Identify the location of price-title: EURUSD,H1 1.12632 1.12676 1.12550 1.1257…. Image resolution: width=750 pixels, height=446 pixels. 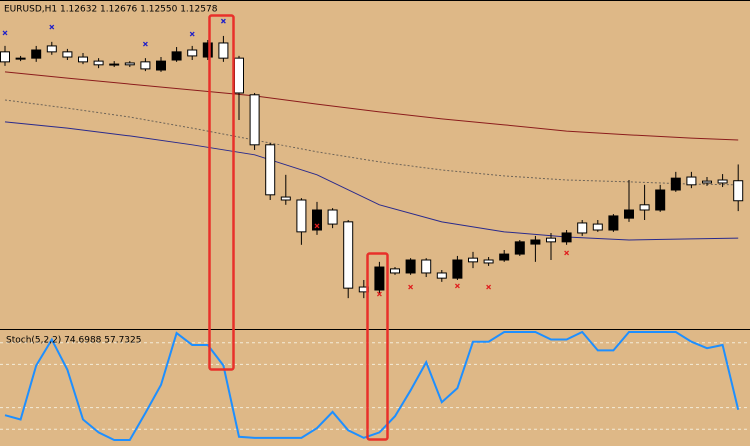
(111, 10).